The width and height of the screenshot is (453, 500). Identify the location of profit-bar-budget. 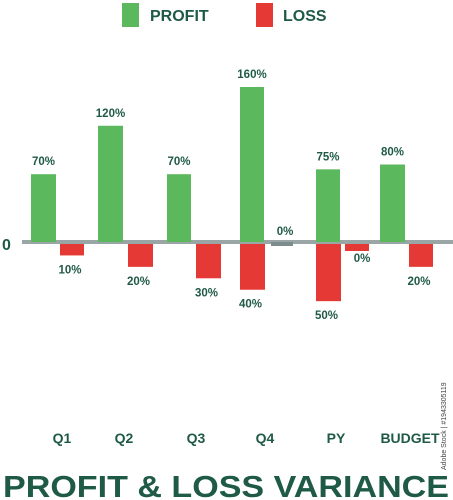
(392, 203).